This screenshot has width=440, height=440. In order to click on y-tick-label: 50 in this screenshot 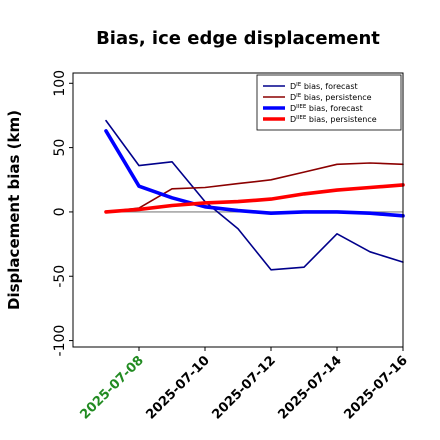, I will do `click(60, 148)`.